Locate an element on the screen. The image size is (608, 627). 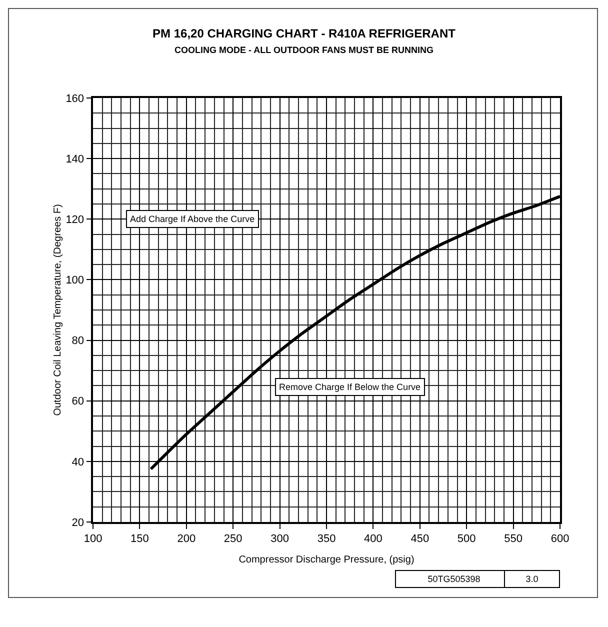
chart-subtitle: COOLING MODE - ALL OUTDOOR FANS MUST BE RUNNING is located at coordinates (304, 50).